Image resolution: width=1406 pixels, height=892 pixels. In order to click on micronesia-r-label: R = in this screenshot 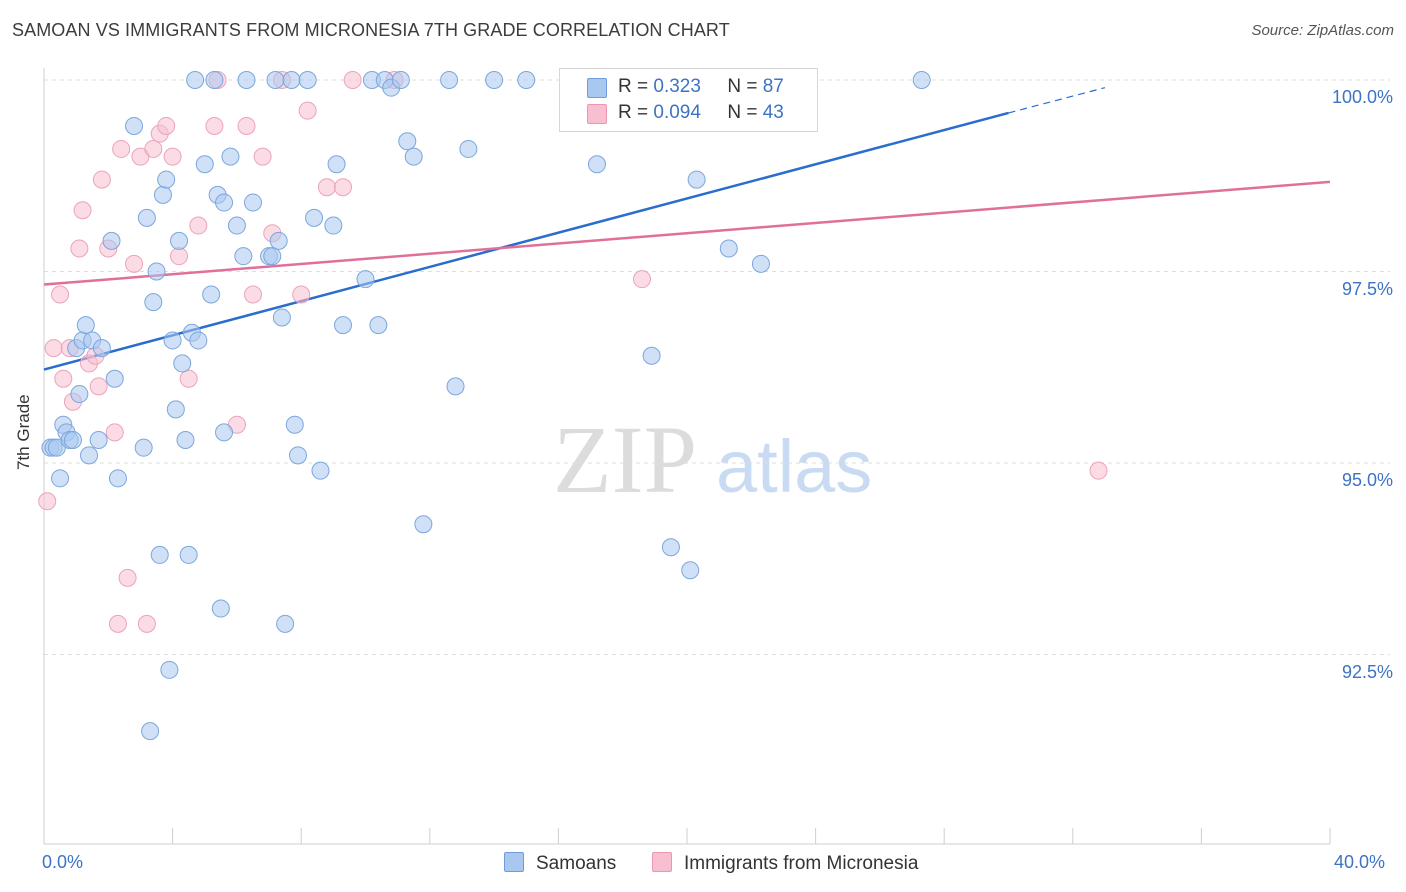, I will do `click(633, 112)`.